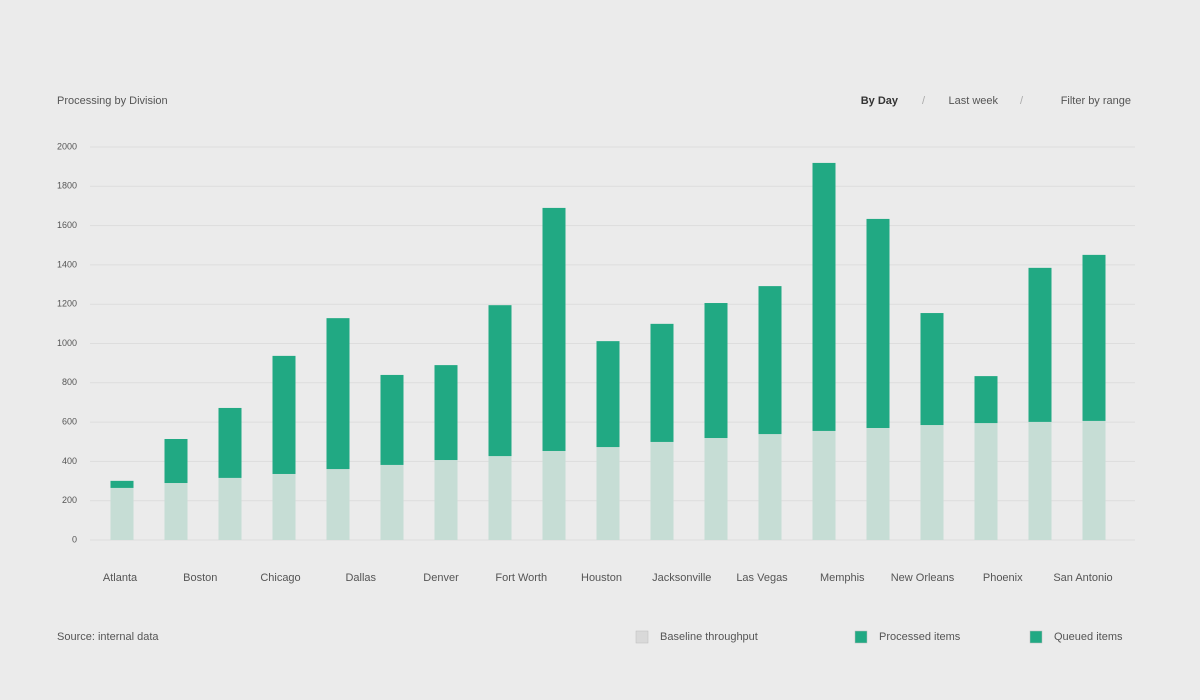 The height and width of the screenshot is (700, 1200). What do you see at coordinates (67, 146) in the screenshot?
I see `y-tick-label: 2000` at bounding box center [67, 146].